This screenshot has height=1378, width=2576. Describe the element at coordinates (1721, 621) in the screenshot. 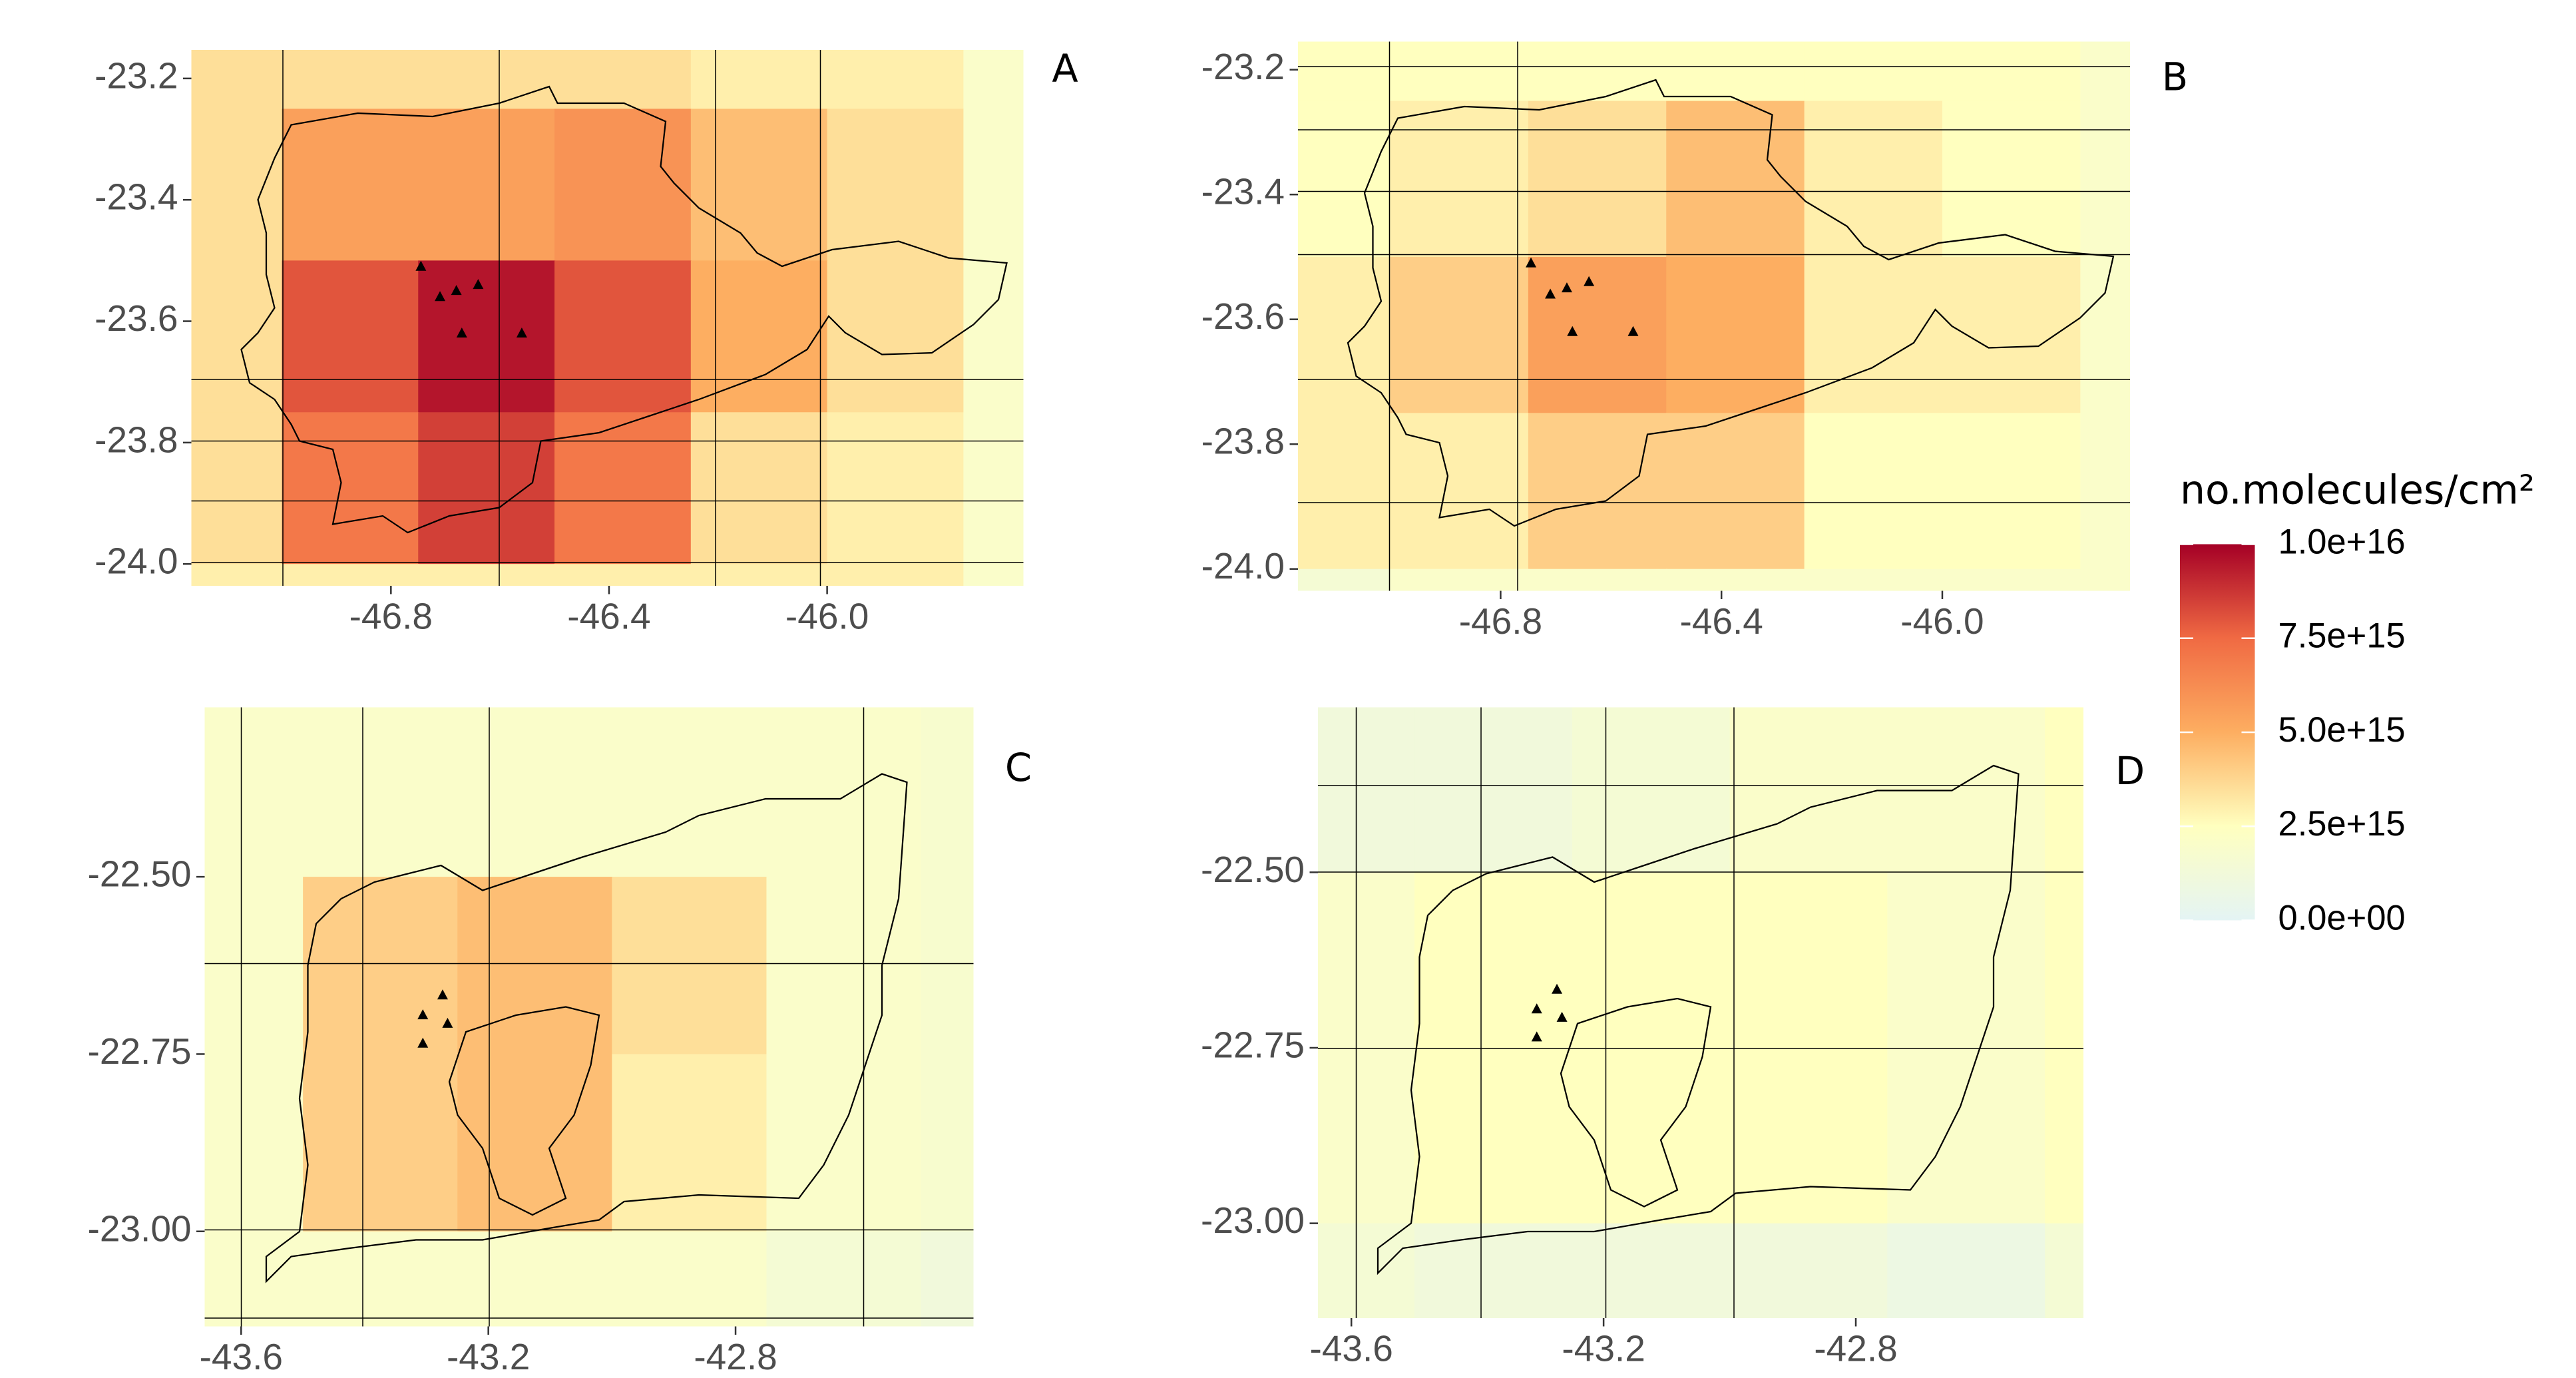

I see `x-tick-label: -46.4` at that location.